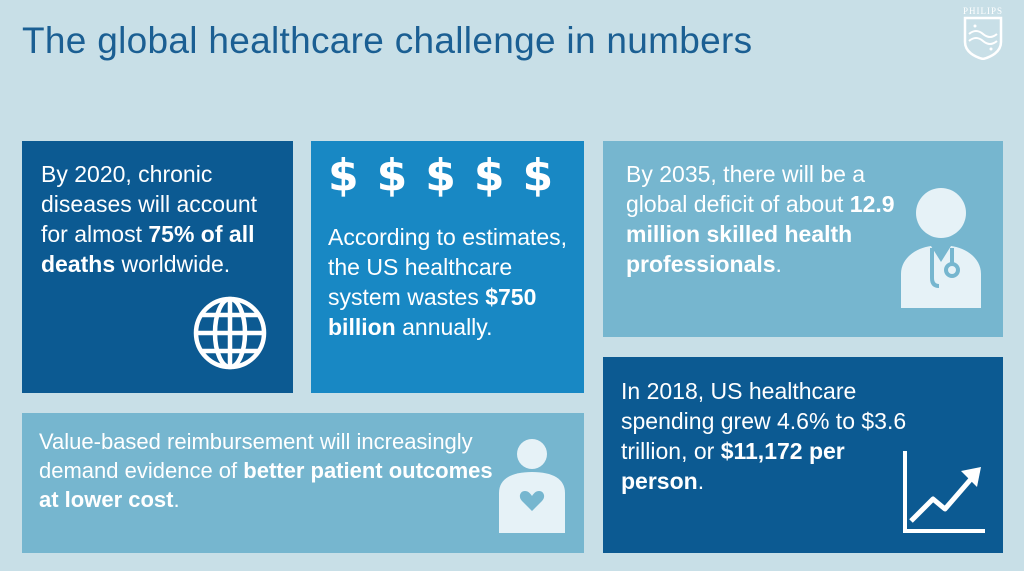  I want to click on doctor-icon, so click(941, 248).